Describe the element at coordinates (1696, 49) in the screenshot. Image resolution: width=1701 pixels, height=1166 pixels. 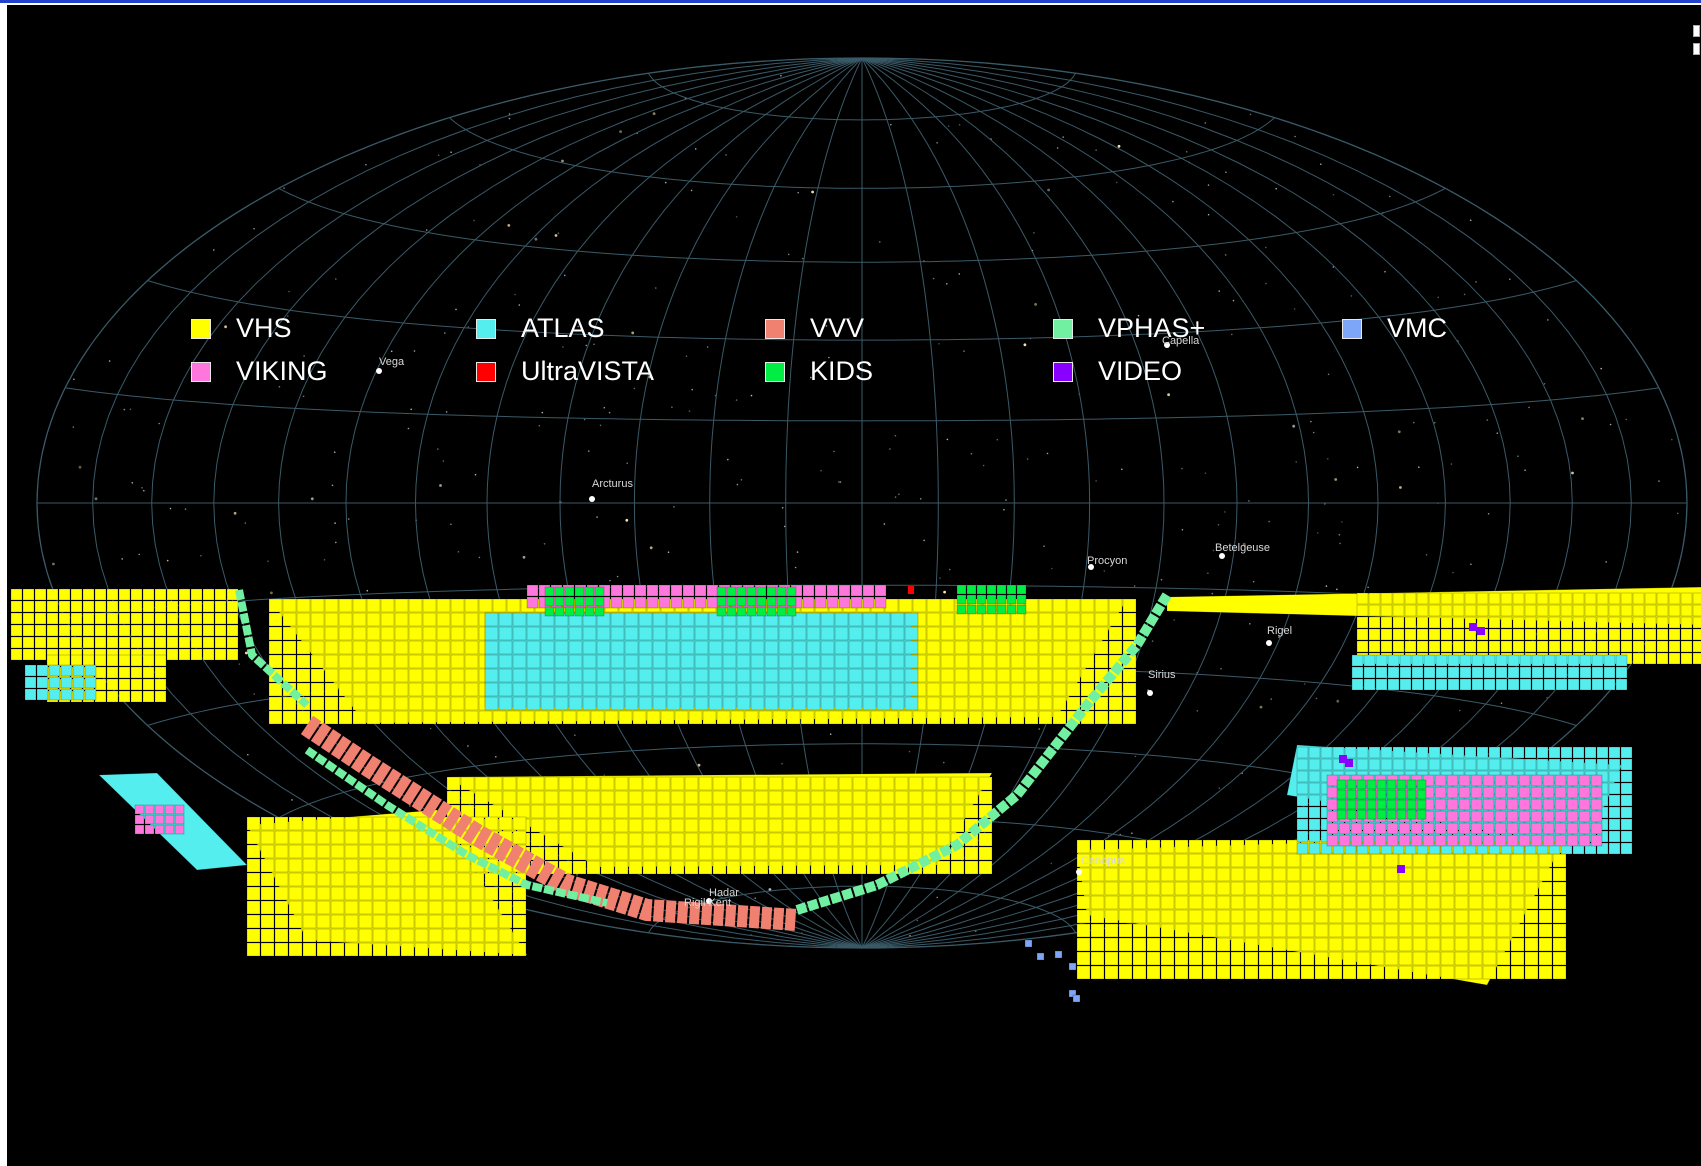
I see `edge-control-mid` at that location.